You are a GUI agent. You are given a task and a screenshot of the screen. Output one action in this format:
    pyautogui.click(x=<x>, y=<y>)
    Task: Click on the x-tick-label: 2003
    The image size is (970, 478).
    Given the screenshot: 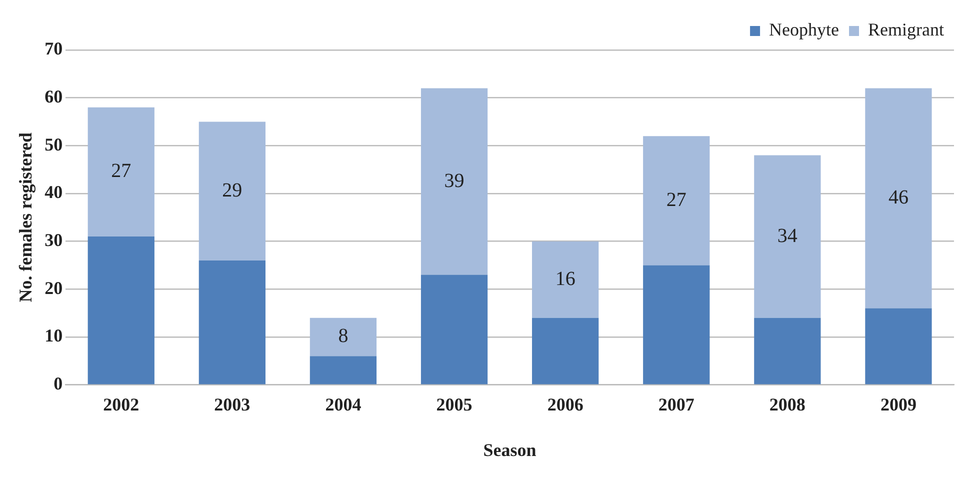 What is the action you would take?
    pyautogui.click(x=232, y=404)
    